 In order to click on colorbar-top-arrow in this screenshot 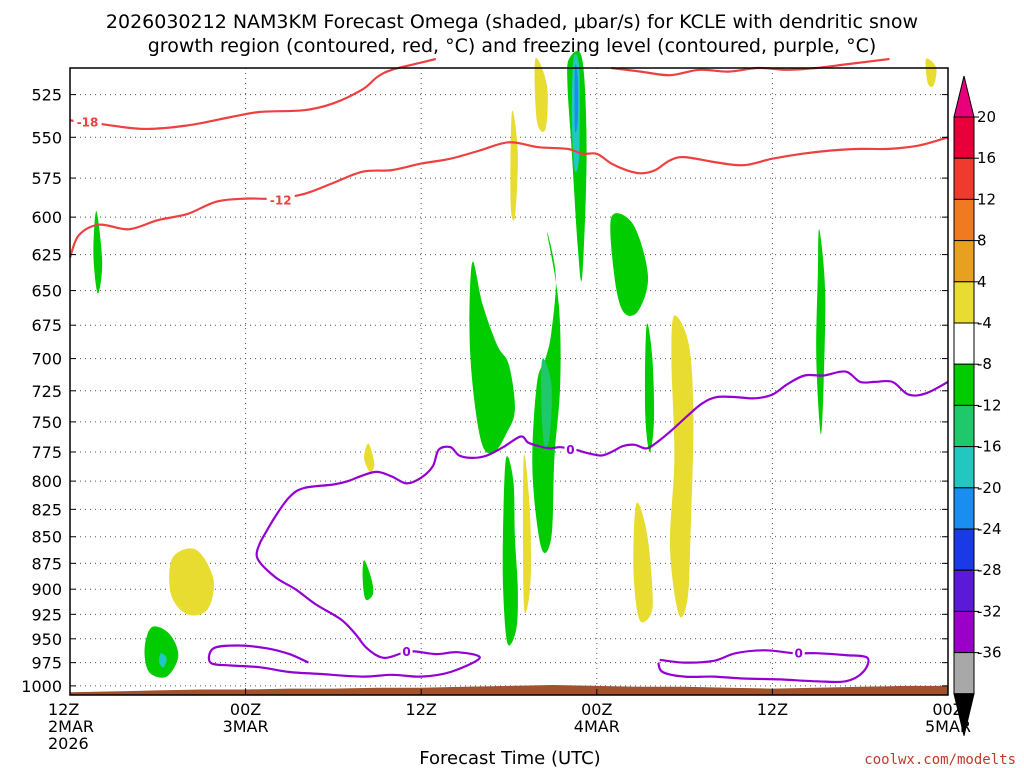, I will do `click(964, 96)`.